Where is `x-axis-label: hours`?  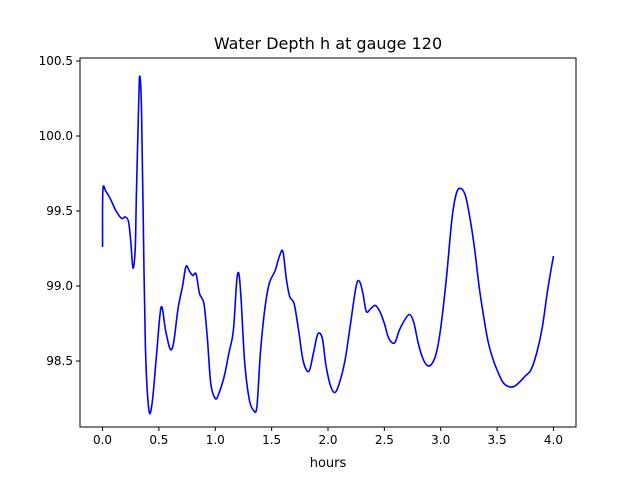 x-axis-label: hours is located at coordinates (328, 463).